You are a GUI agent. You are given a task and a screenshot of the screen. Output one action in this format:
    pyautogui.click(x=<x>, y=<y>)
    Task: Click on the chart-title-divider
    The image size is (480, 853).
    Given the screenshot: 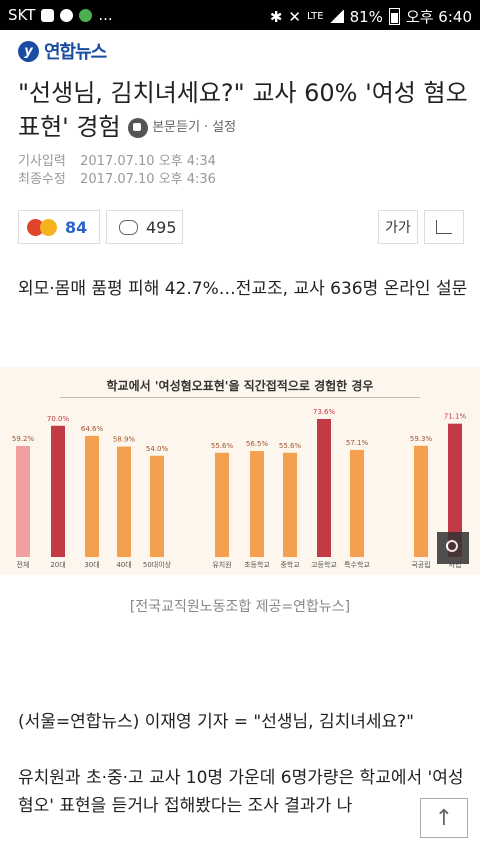 What is the action you would take?
    pyautogui.click(x=240, y=397)
    